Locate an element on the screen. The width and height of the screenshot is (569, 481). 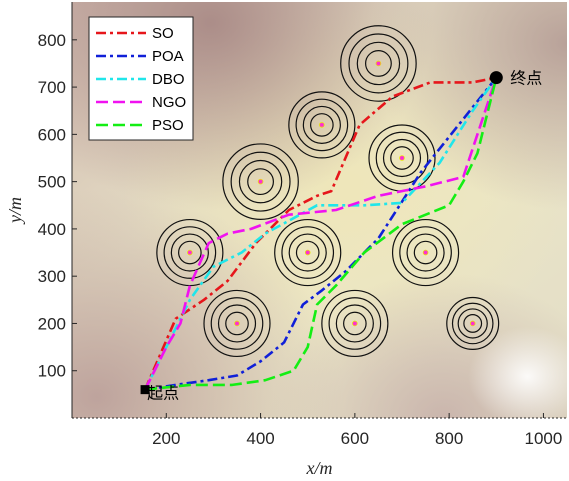
start-marker is located at coordinates (145, 390).